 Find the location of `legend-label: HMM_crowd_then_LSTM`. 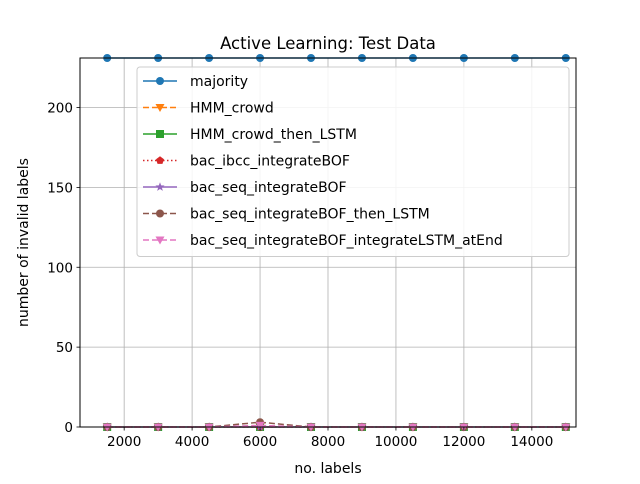

legend-label: HMM_crowd_then_LSTM is located at coordinates (273, 135).